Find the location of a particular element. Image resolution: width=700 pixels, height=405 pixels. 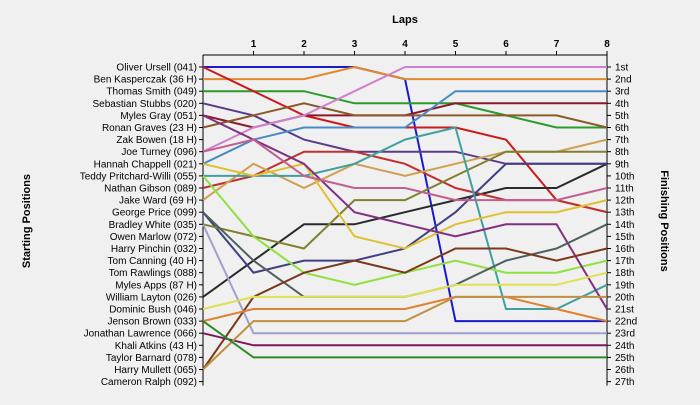

finishing-position-label: 4th is located at coordinates (622, 104).